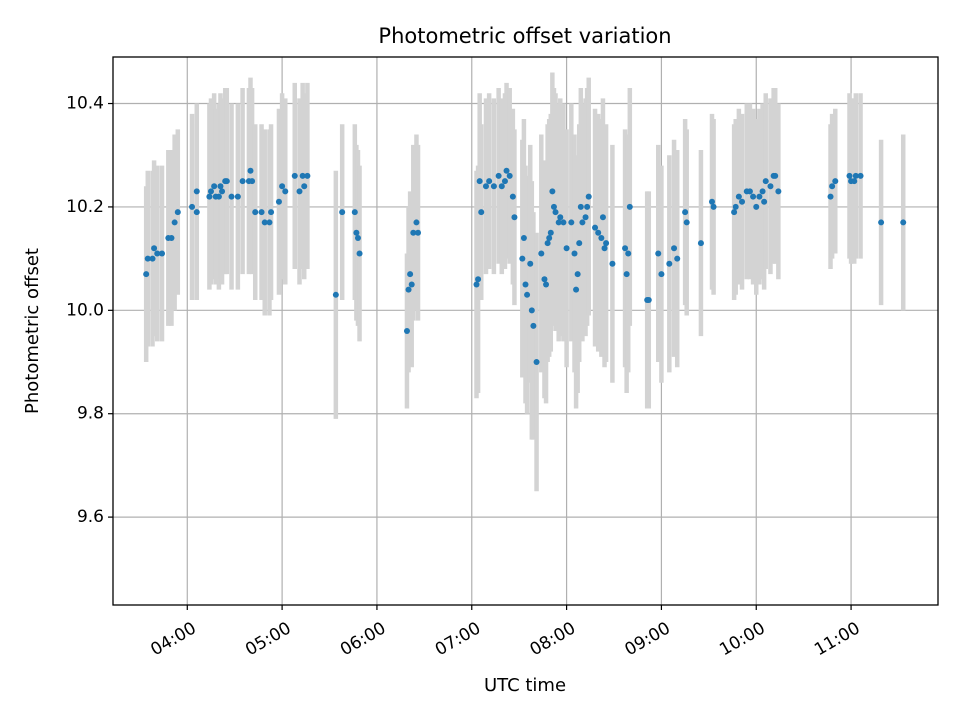 The width and height of the screenshot is (960, 720). I want to click on y-tick-label: 9.8, so click(90, 414).